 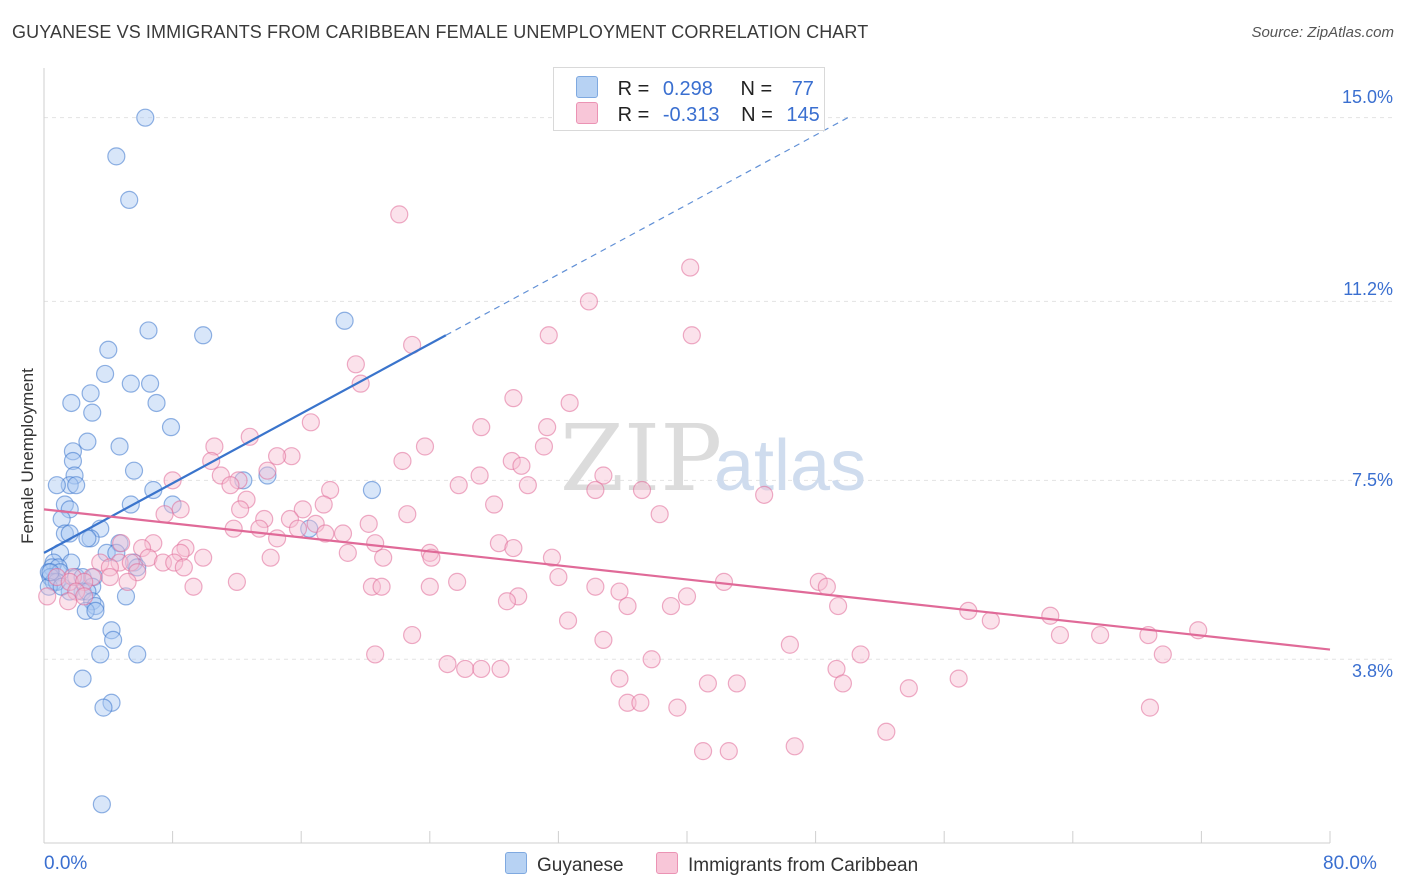 I want to click on caribbean-trend-line, so click(x=687, y=579).